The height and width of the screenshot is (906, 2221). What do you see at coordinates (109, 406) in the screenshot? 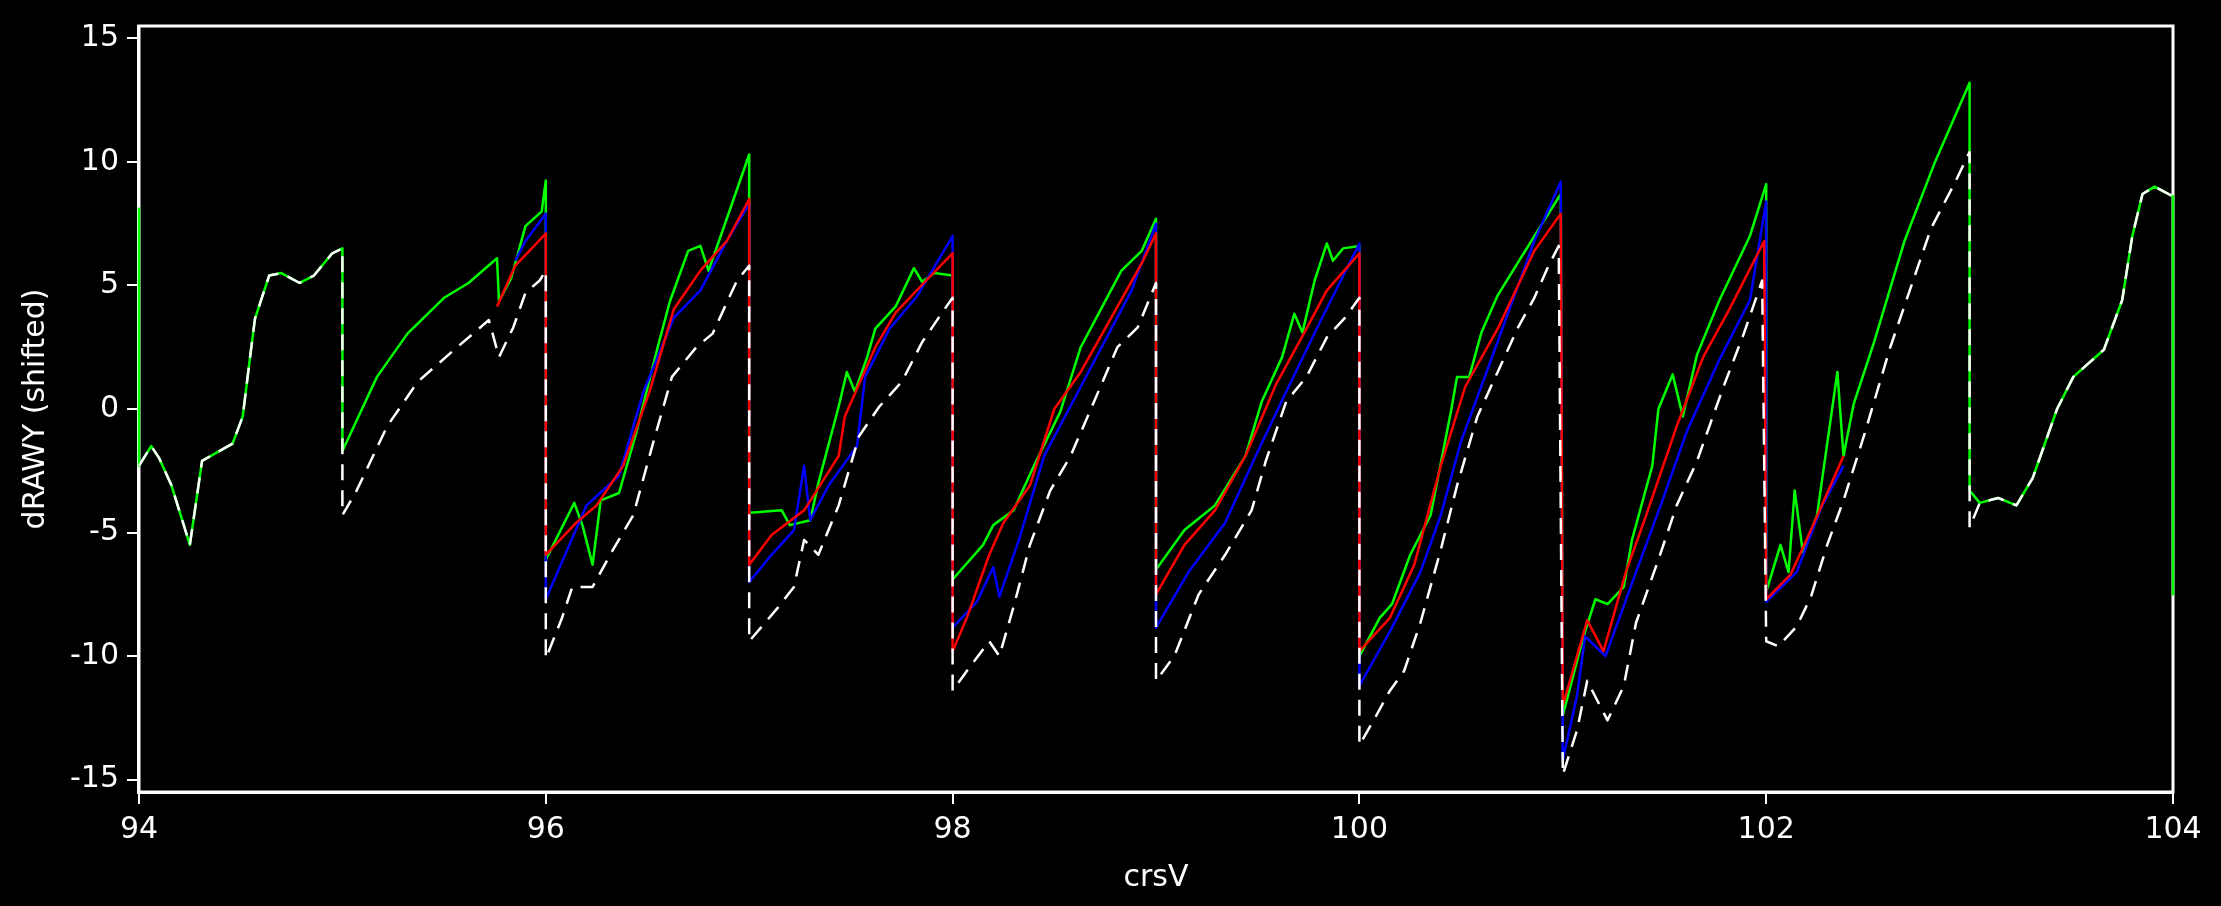
I see `y-tick-label: 0` at bounding box center [109, 406].